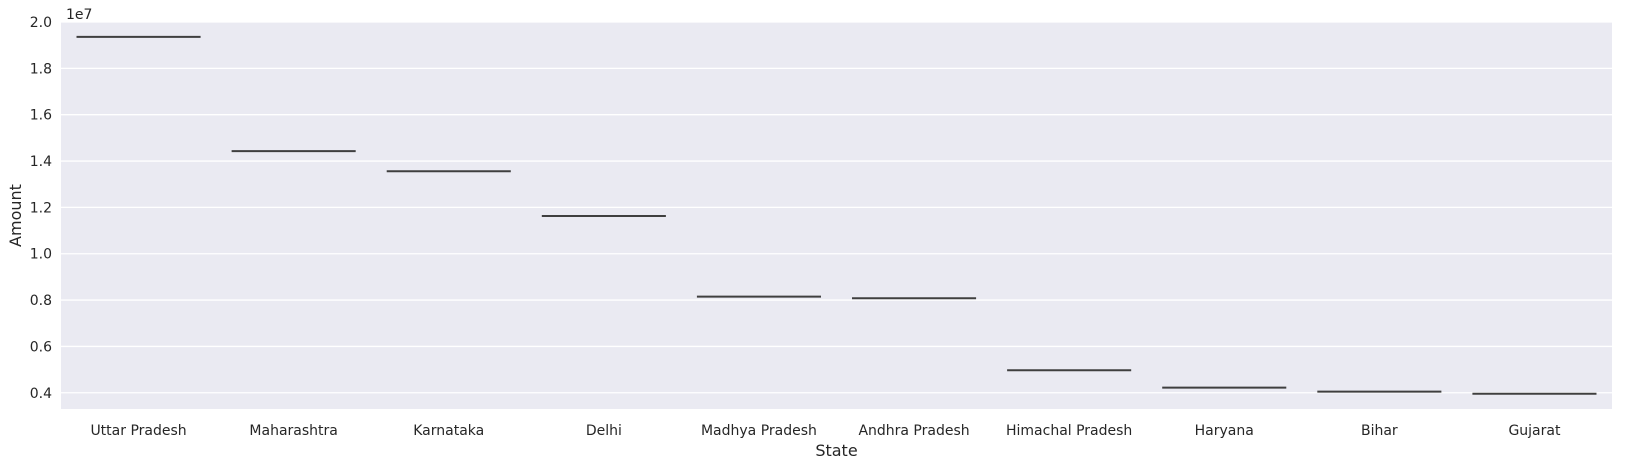 The width and height of the screenshot is (1625, 467). I want to click on y-tick-labels: 0.4 0.6 0.8 1.0 1.2 1.4 1.6 1.8 2.0, so click(41, 208).